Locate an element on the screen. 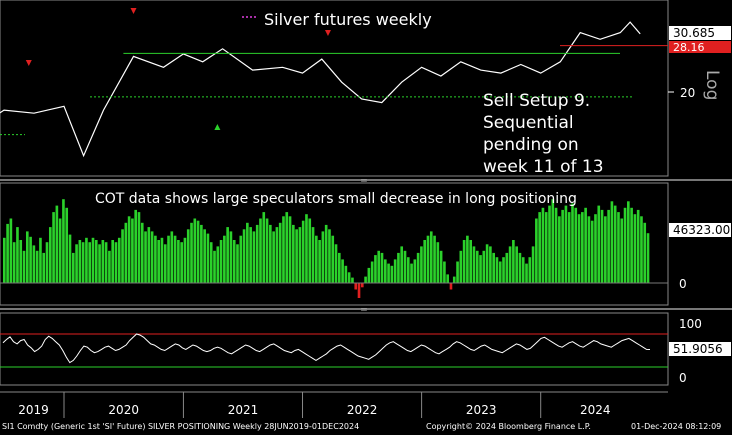  price-title: Silver futures weekly is located at coordinates (348, 19).